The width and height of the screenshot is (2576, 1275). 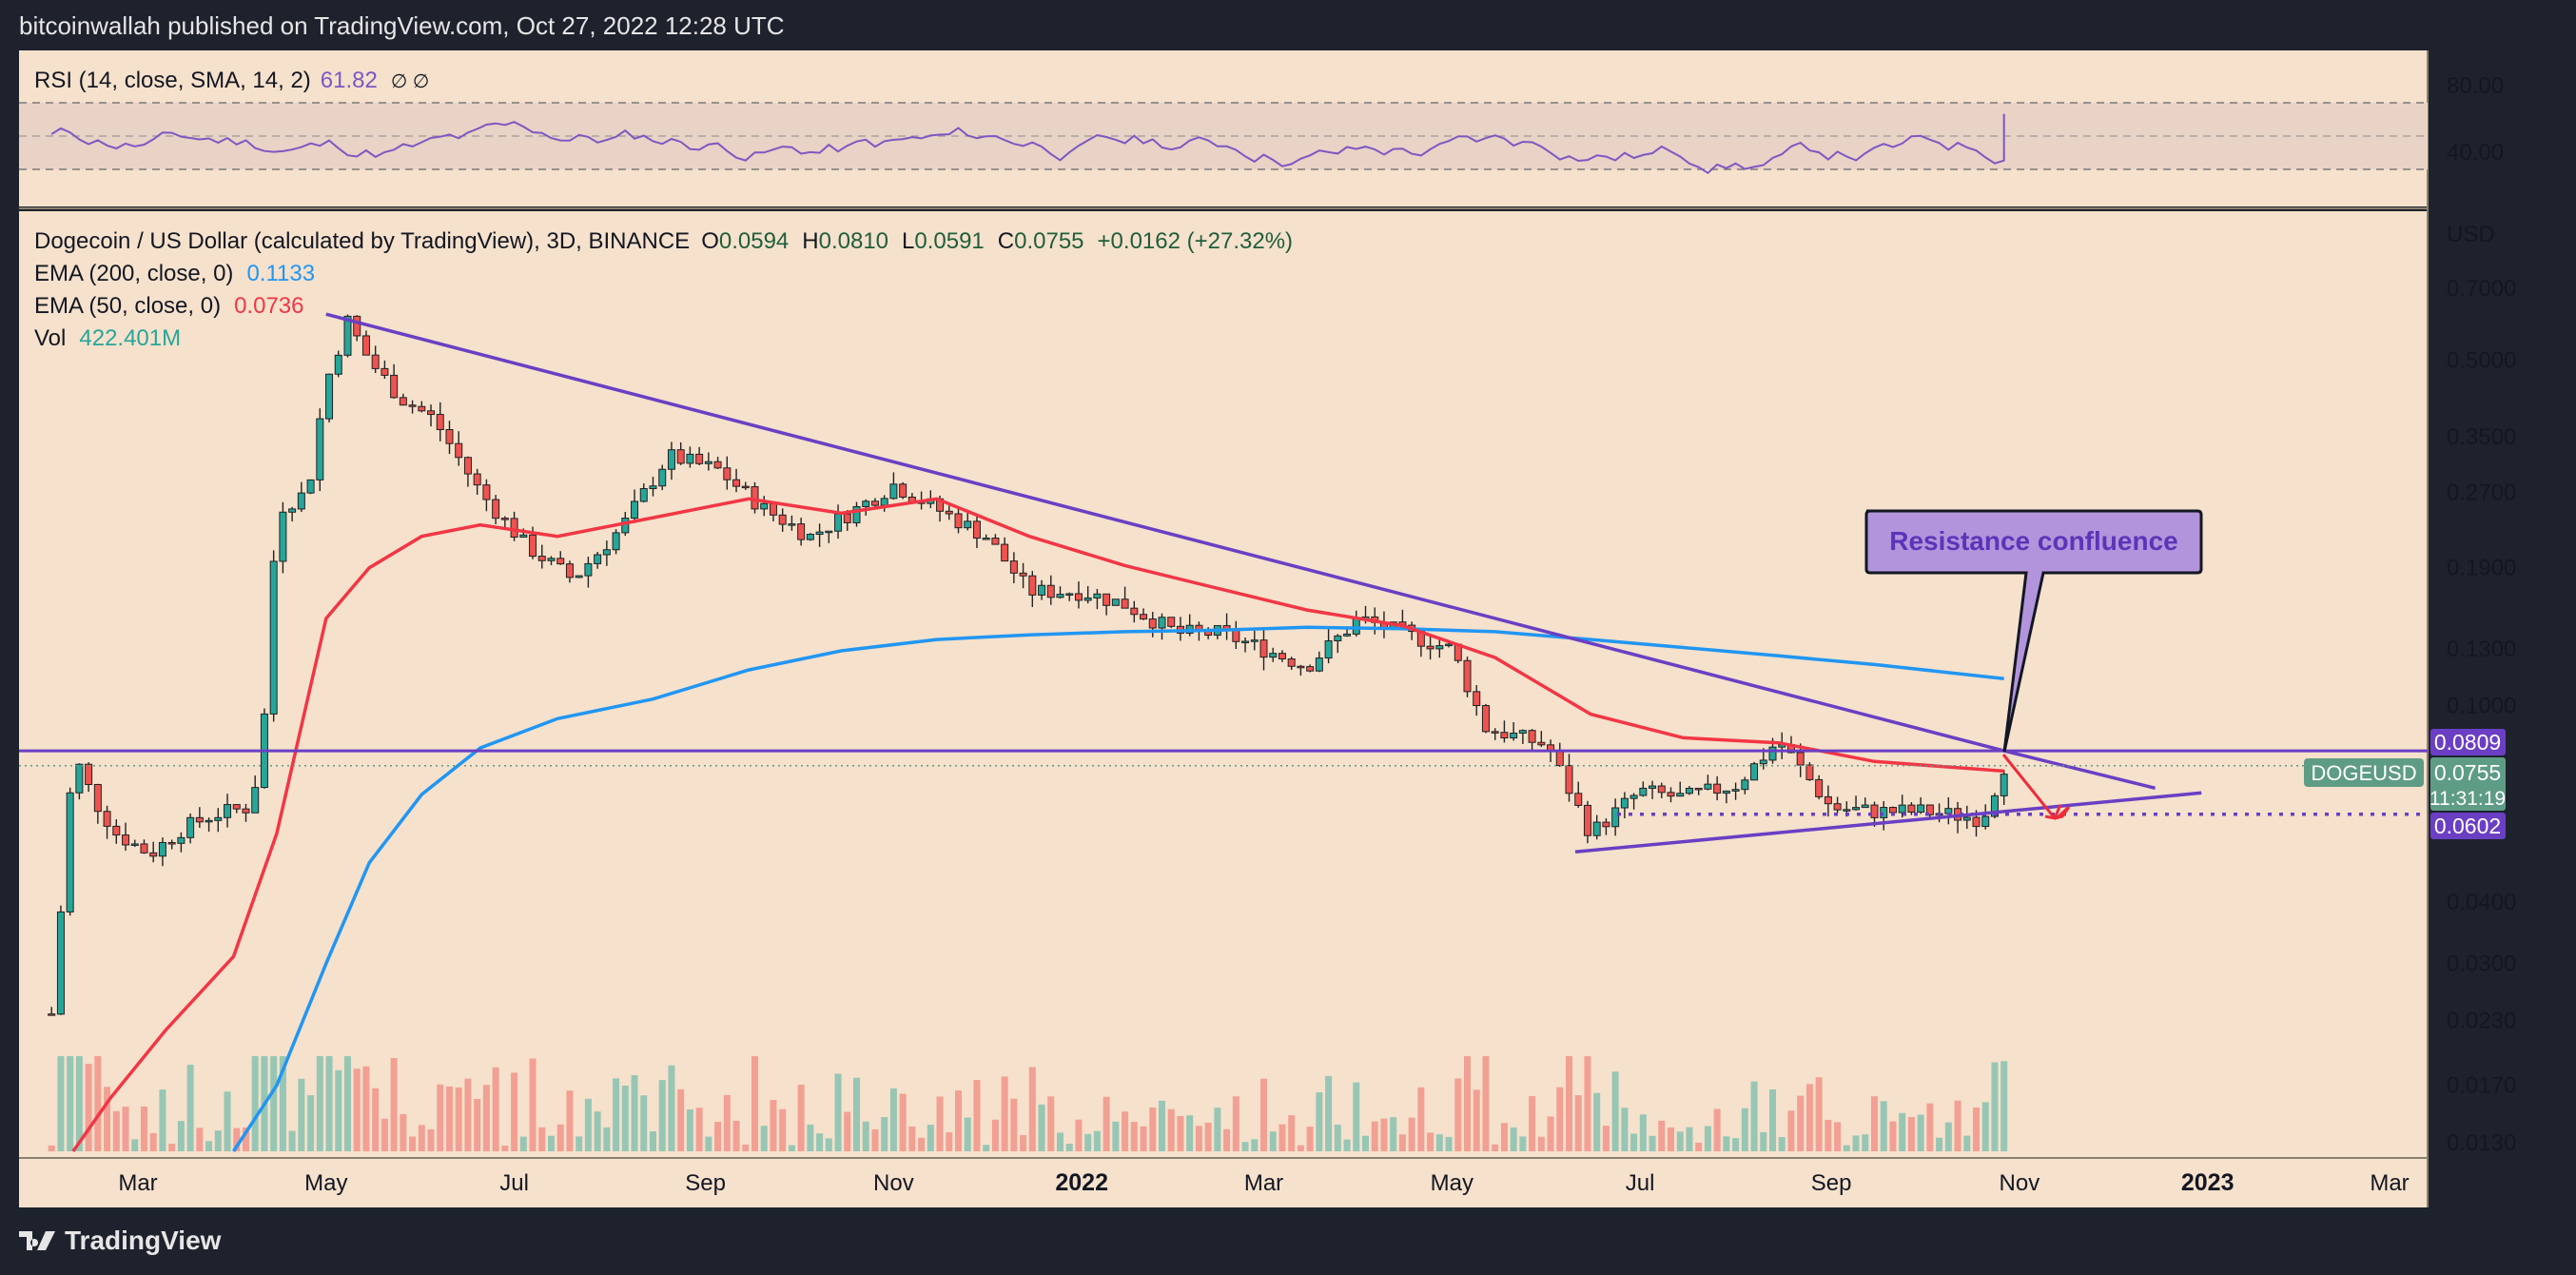 What do you see at coordinates (2364, 773) in the screenshot?
I see `ticker-label: DOGEUSD` at bounding box center [2364, 773].